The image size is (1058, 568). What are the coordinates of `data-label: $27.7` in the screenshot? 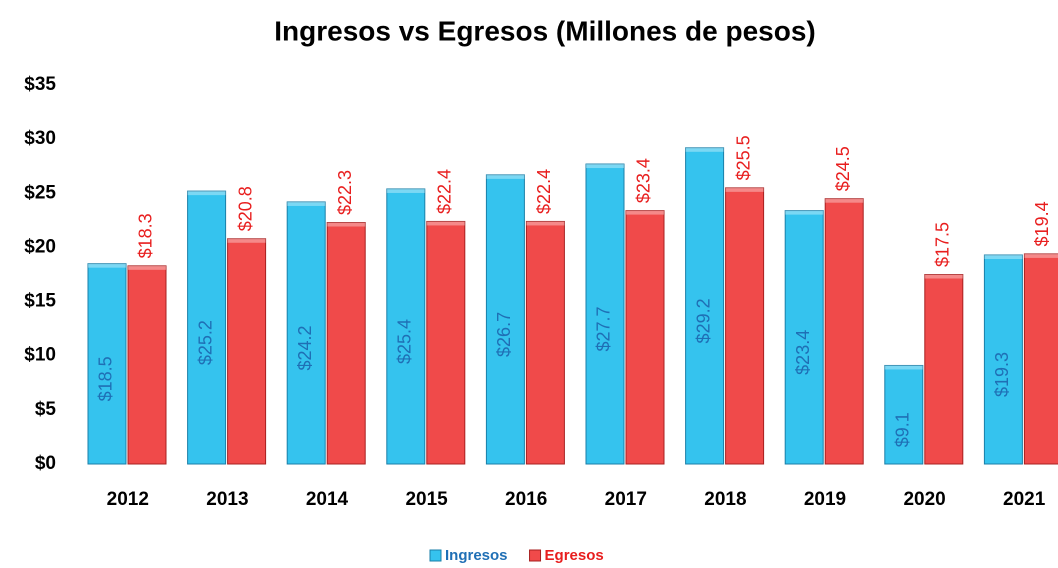 It's located at (604, 329).